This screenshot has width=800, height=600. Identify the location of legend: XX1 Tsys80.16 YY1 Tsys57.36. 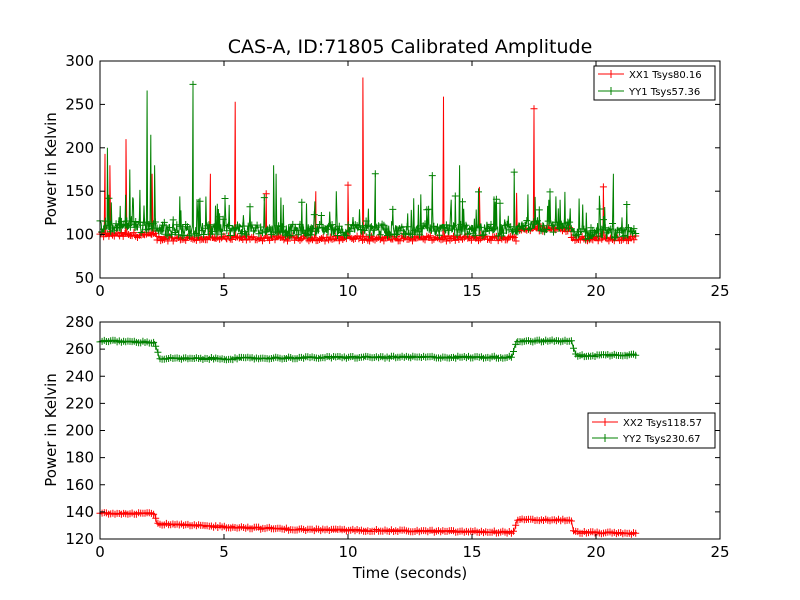
(654, 83).